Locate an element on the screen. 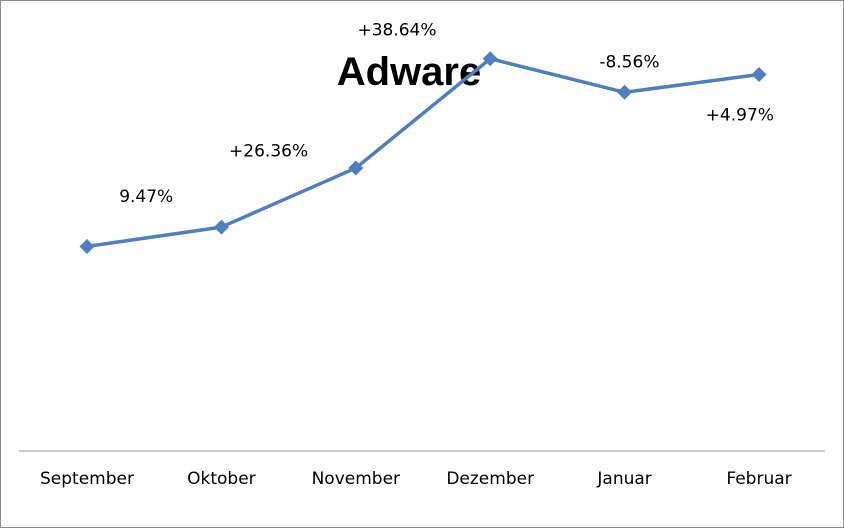 This screenshot has height=528, width=844. data-label: -8.56% is located at coordinates (629, 63).